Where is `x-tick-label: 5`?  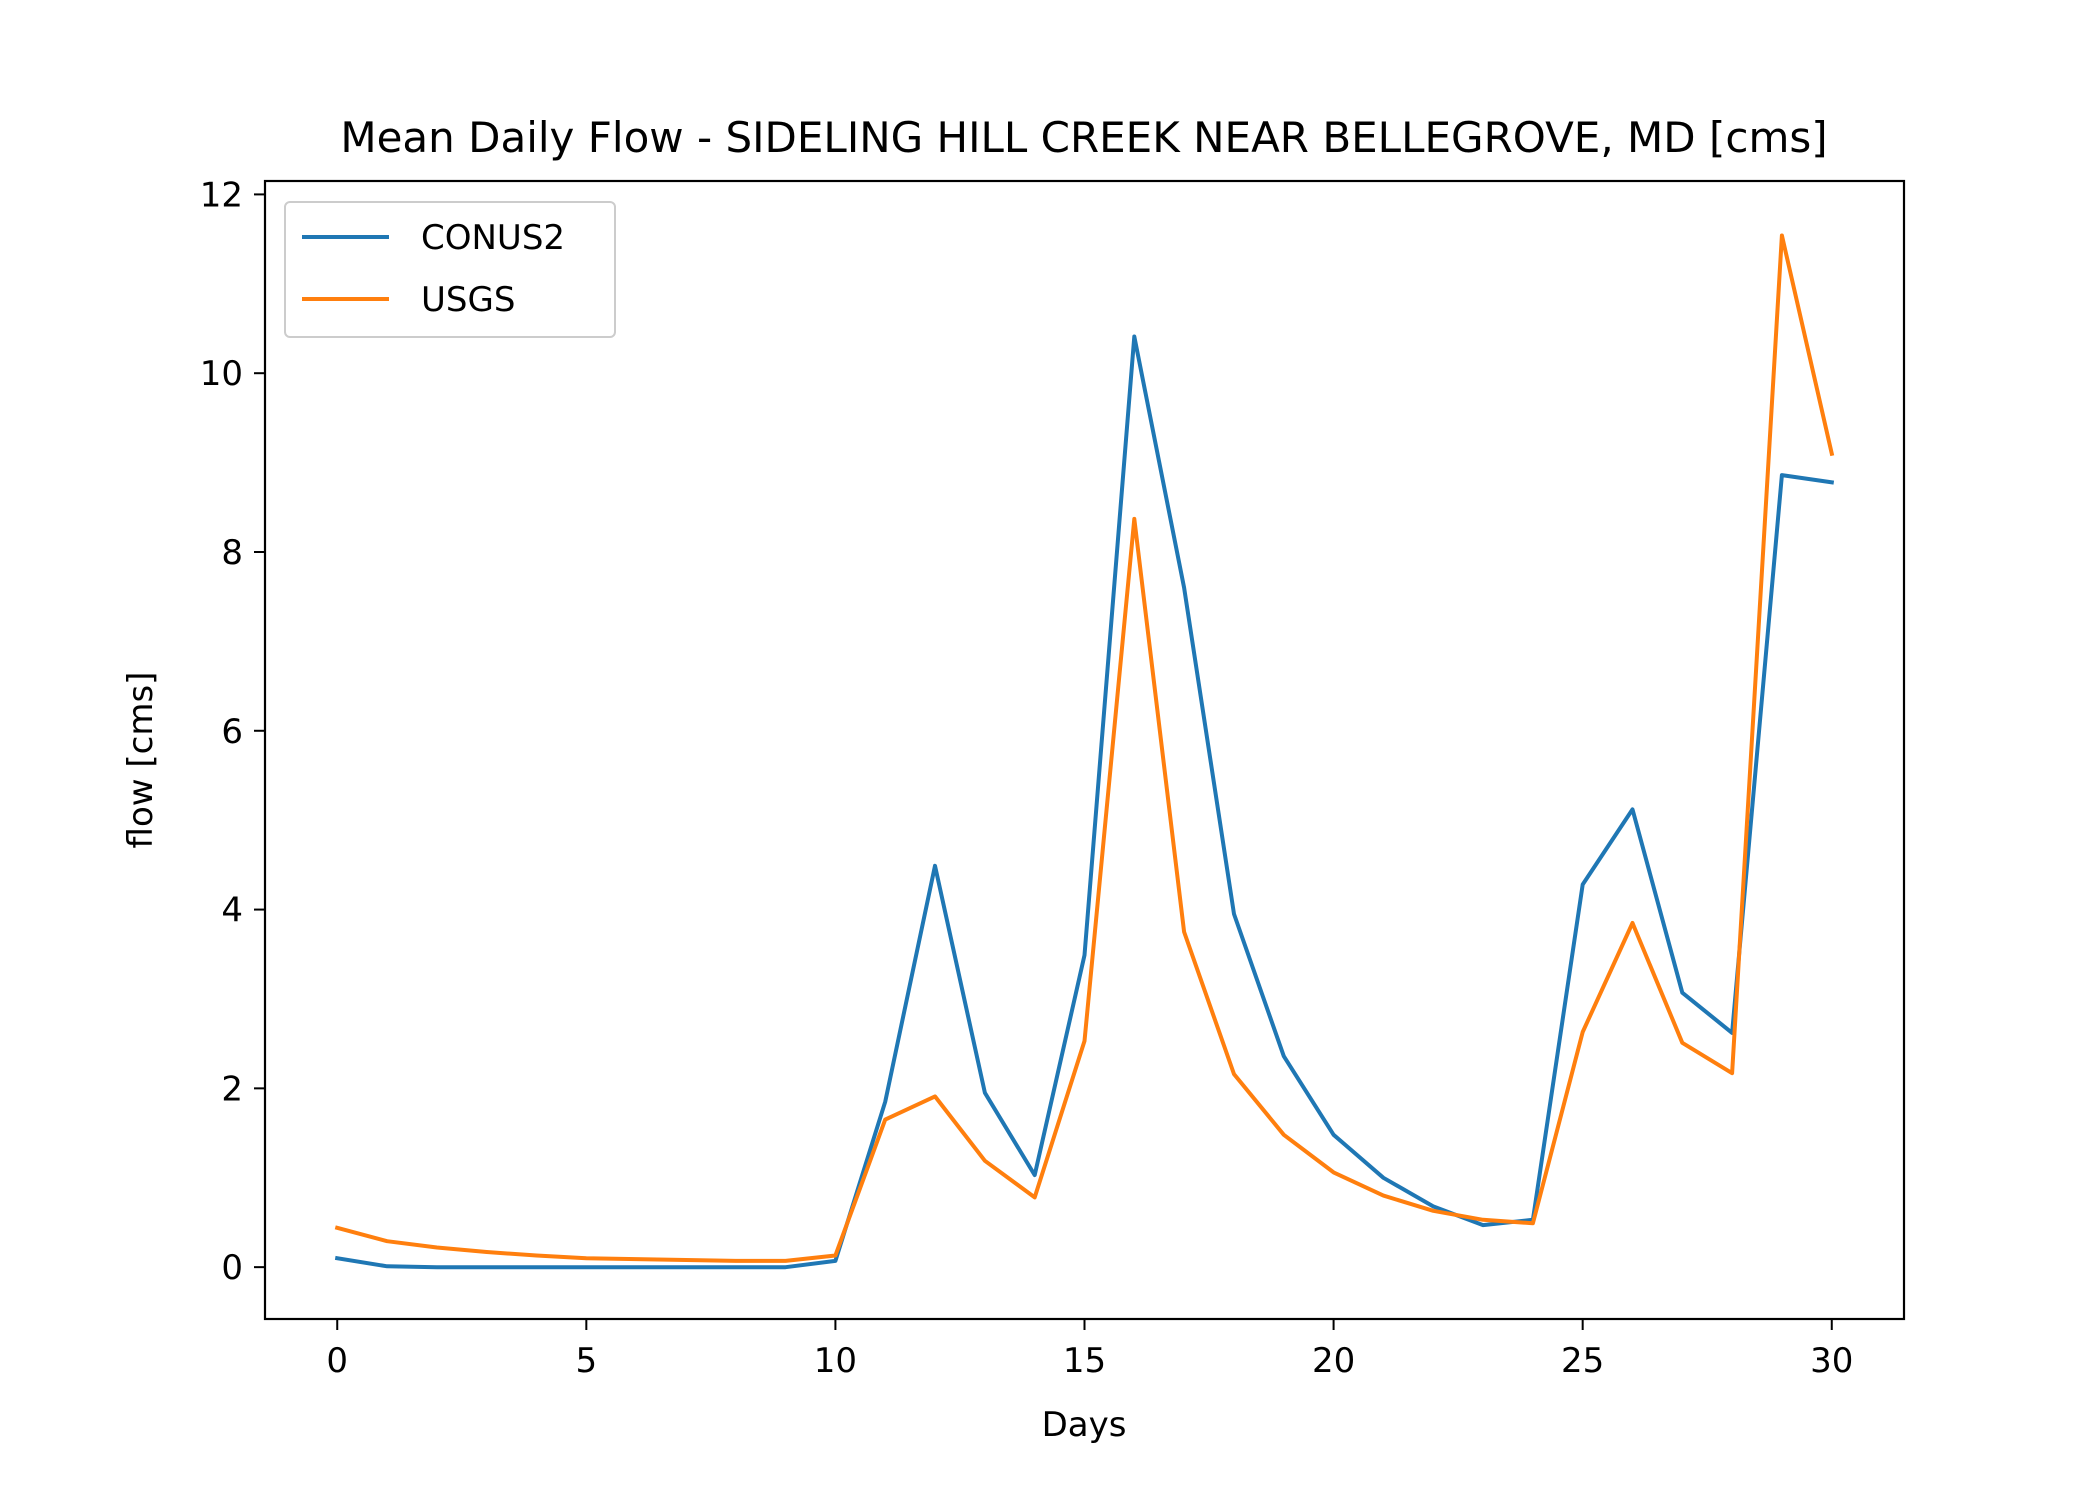
x-tick-label: 5 is located at coordinates (587, 1361).